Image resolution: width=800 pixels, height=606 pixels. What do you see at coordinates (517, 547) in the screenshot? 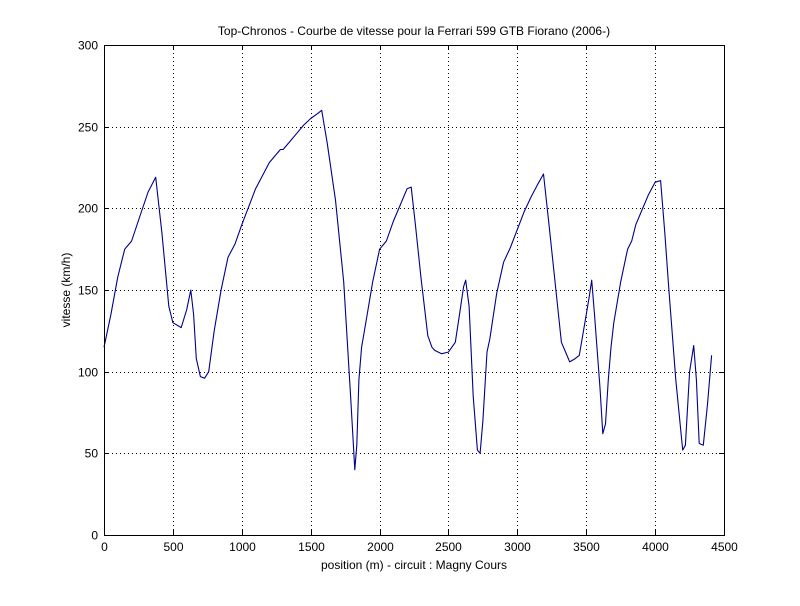
I see `x-tick-label: 3000` at bounding box center [517, 547].